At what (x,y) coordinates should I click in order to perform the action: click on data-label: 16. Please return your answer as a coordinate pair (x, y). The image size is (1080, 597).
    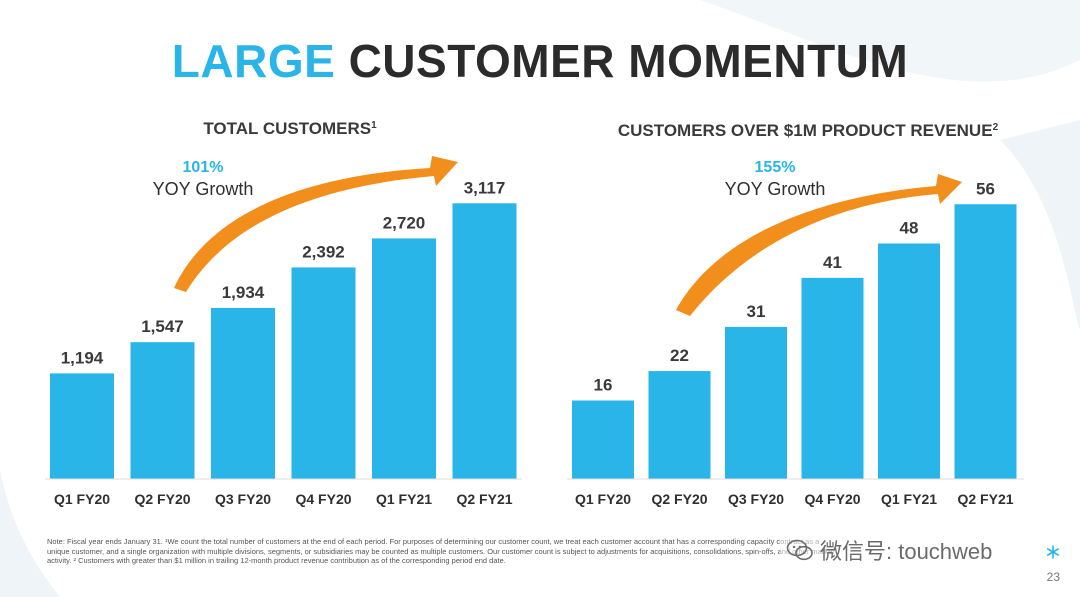
    Looking at the image, I should click on (603, 385).